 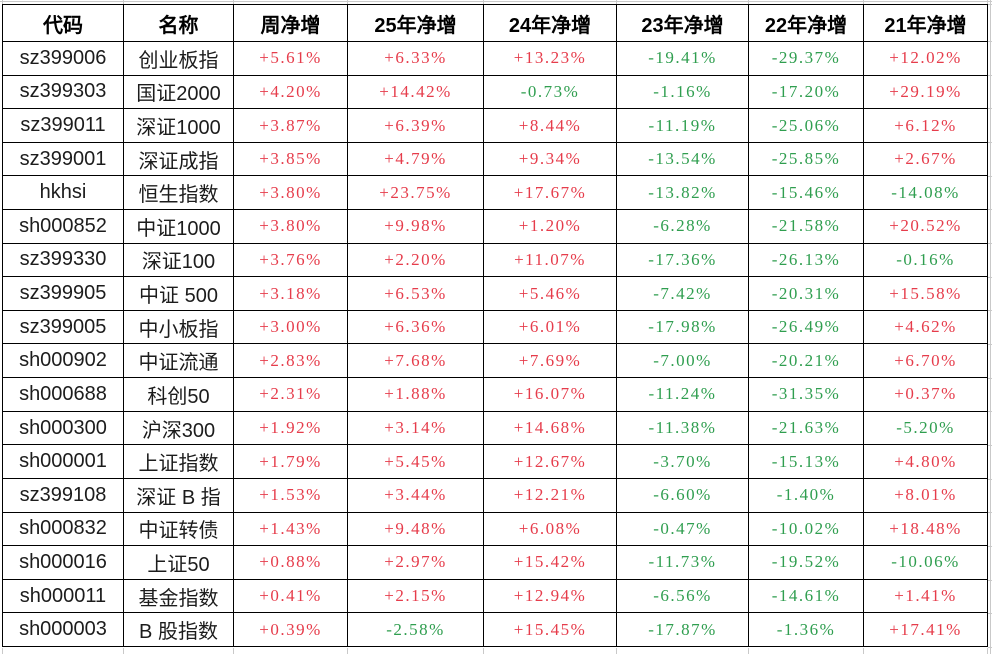 What do you see at coordinates (925, 327) in the screenshot?
I see `cell-value: +4.62%` at bounding box center [925, 327].